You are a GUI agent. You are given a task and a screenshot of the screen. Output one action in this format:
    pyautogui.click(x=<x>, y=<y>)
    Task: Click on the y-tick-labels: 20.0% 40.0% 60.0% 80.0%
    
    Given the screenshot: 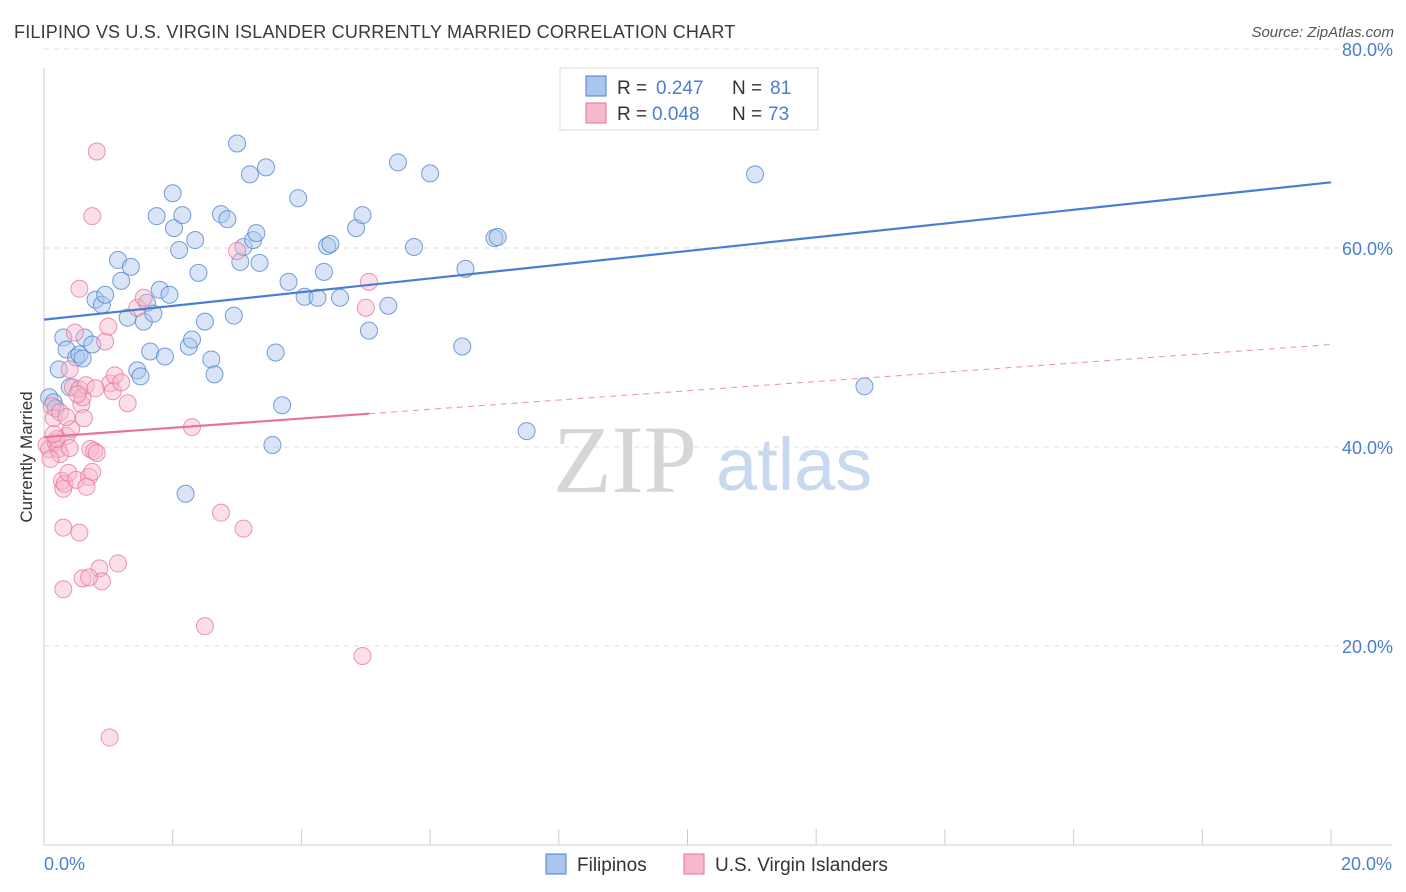 What is the action you would take?
    pyautogui.click(x=1367, y=348)
    